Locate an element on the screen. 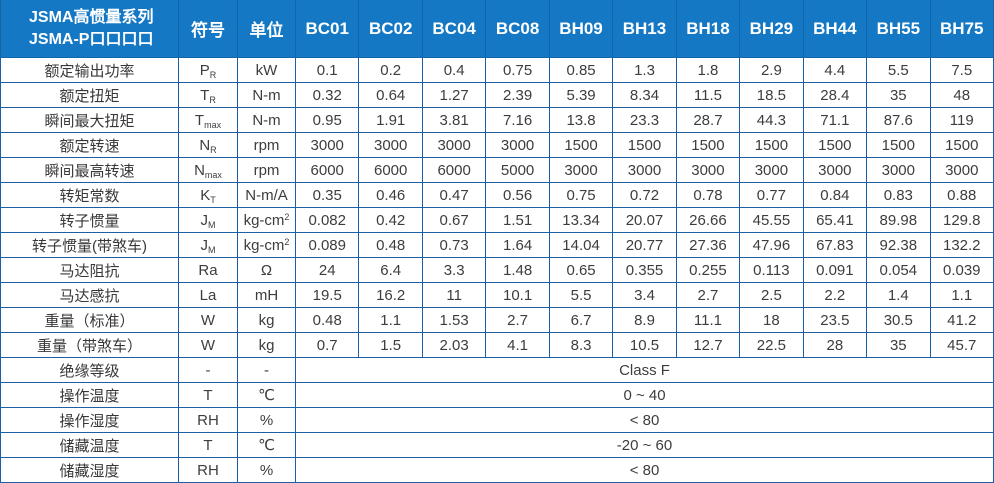  value-cell: 6.4 is located at coordinates (390, 270).